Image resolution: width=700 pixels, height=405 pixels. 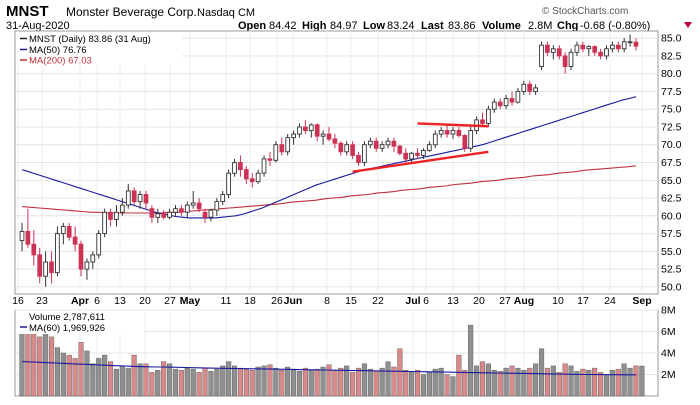 What do you see at coordinates (67, 317) in the screenshot?
I see `legend-volume-text: Volume 2,787,611` at bounding box center [67, 317].